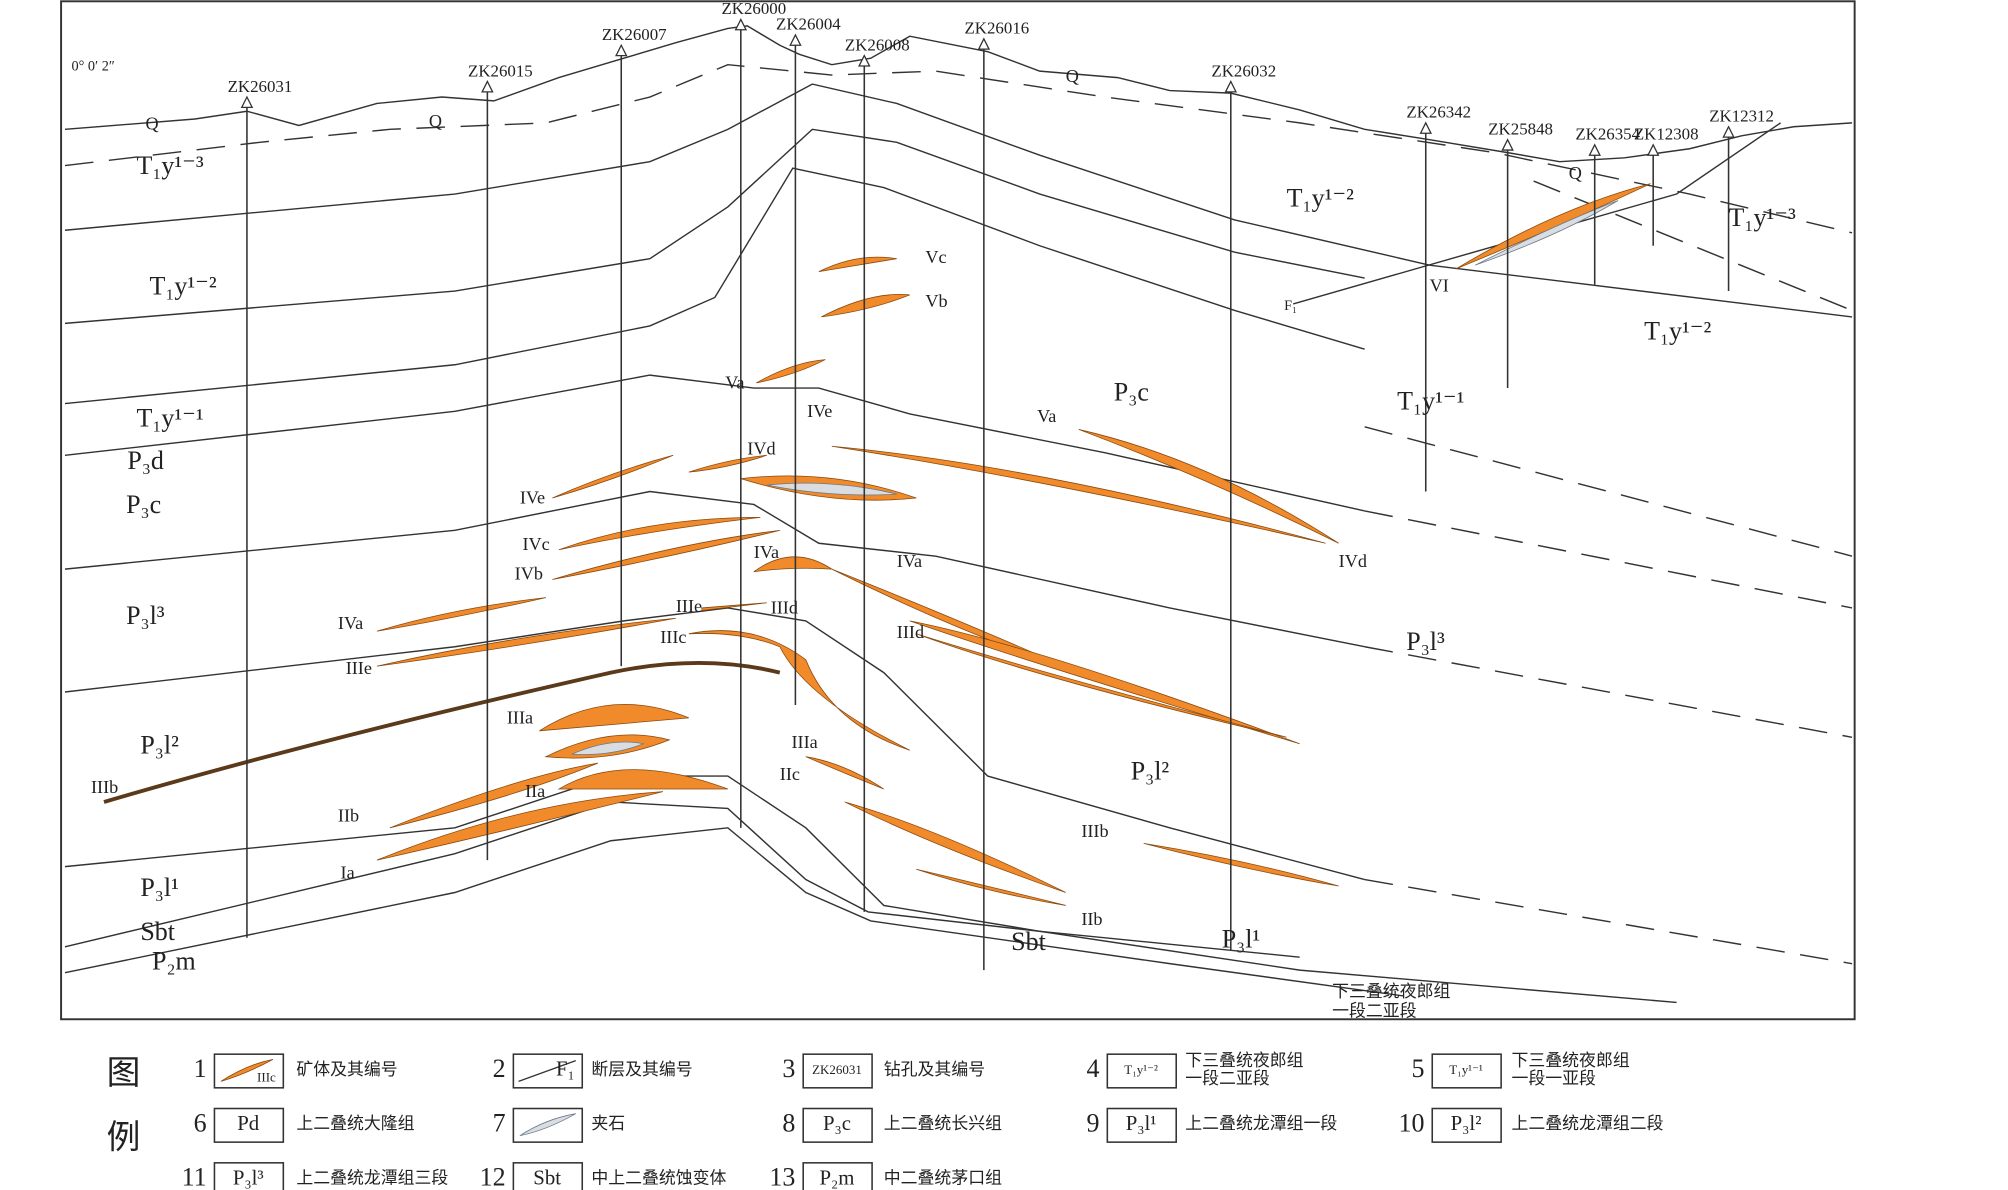  I want to click on ore-body-label: IIc, so click(790, 774).